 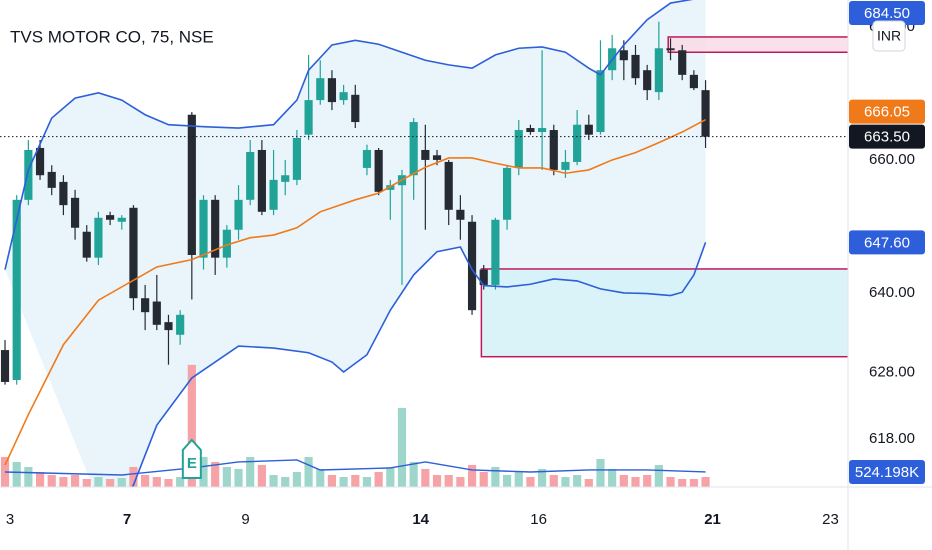 I want to click on x-tick-label: 9, so click(x=245, y=519).